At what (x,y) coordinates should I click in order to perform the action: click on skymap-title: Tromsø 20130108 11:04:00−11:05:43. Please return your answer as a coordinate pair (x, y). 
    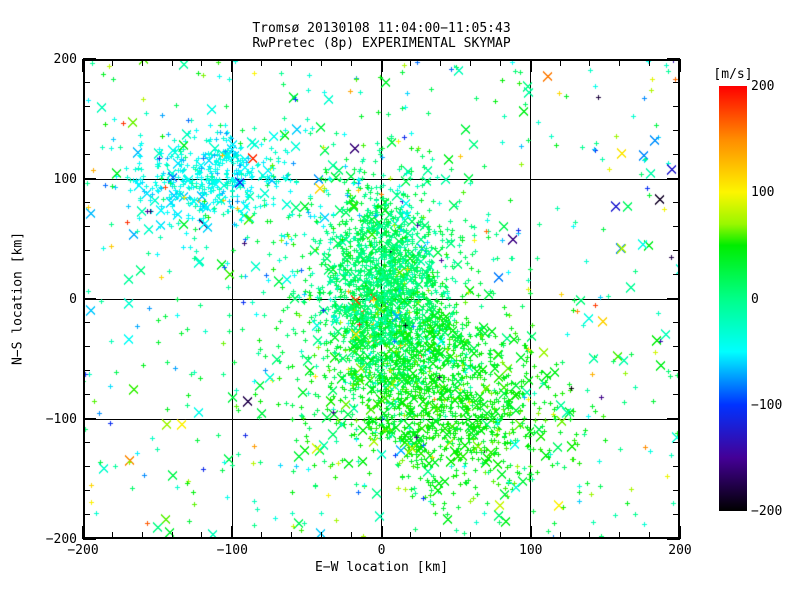
    Looking at the image, I should click on (381, 28).